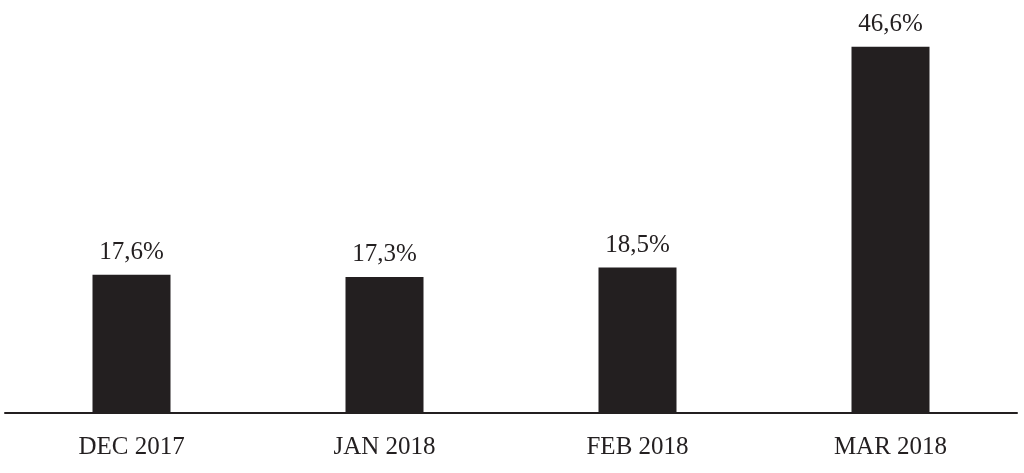 Image resolution: width=1024 pixels, height=473 pixels. Describe the element at coordinates (637, 445) in the screenshot. I see `x-tick-label: FEB 2018` at that location.